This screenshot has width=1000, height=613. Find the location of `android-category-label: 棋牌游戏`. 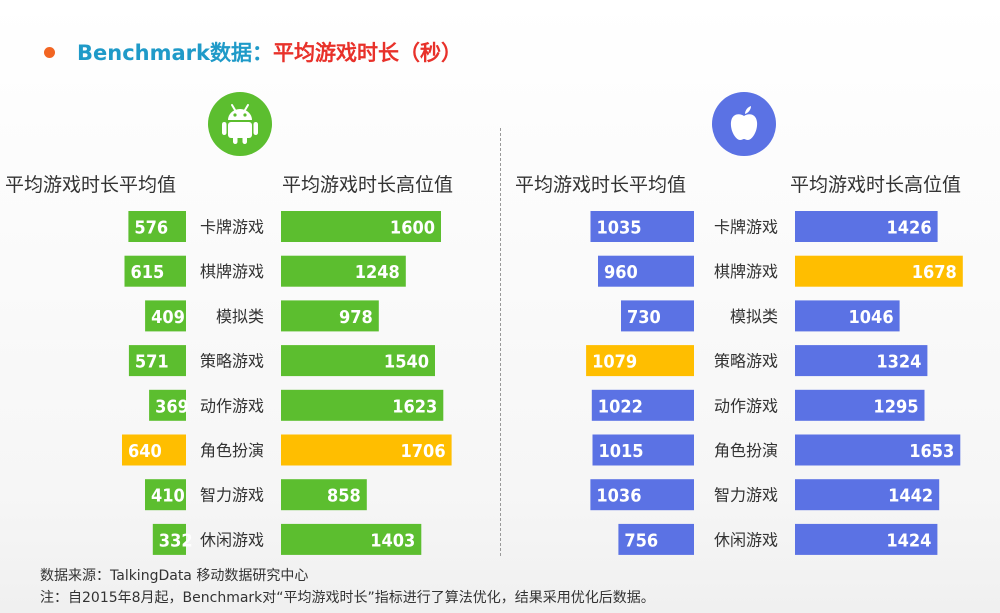

android-category-label: 棋牌游戏 is located at coordinates (232, 271).